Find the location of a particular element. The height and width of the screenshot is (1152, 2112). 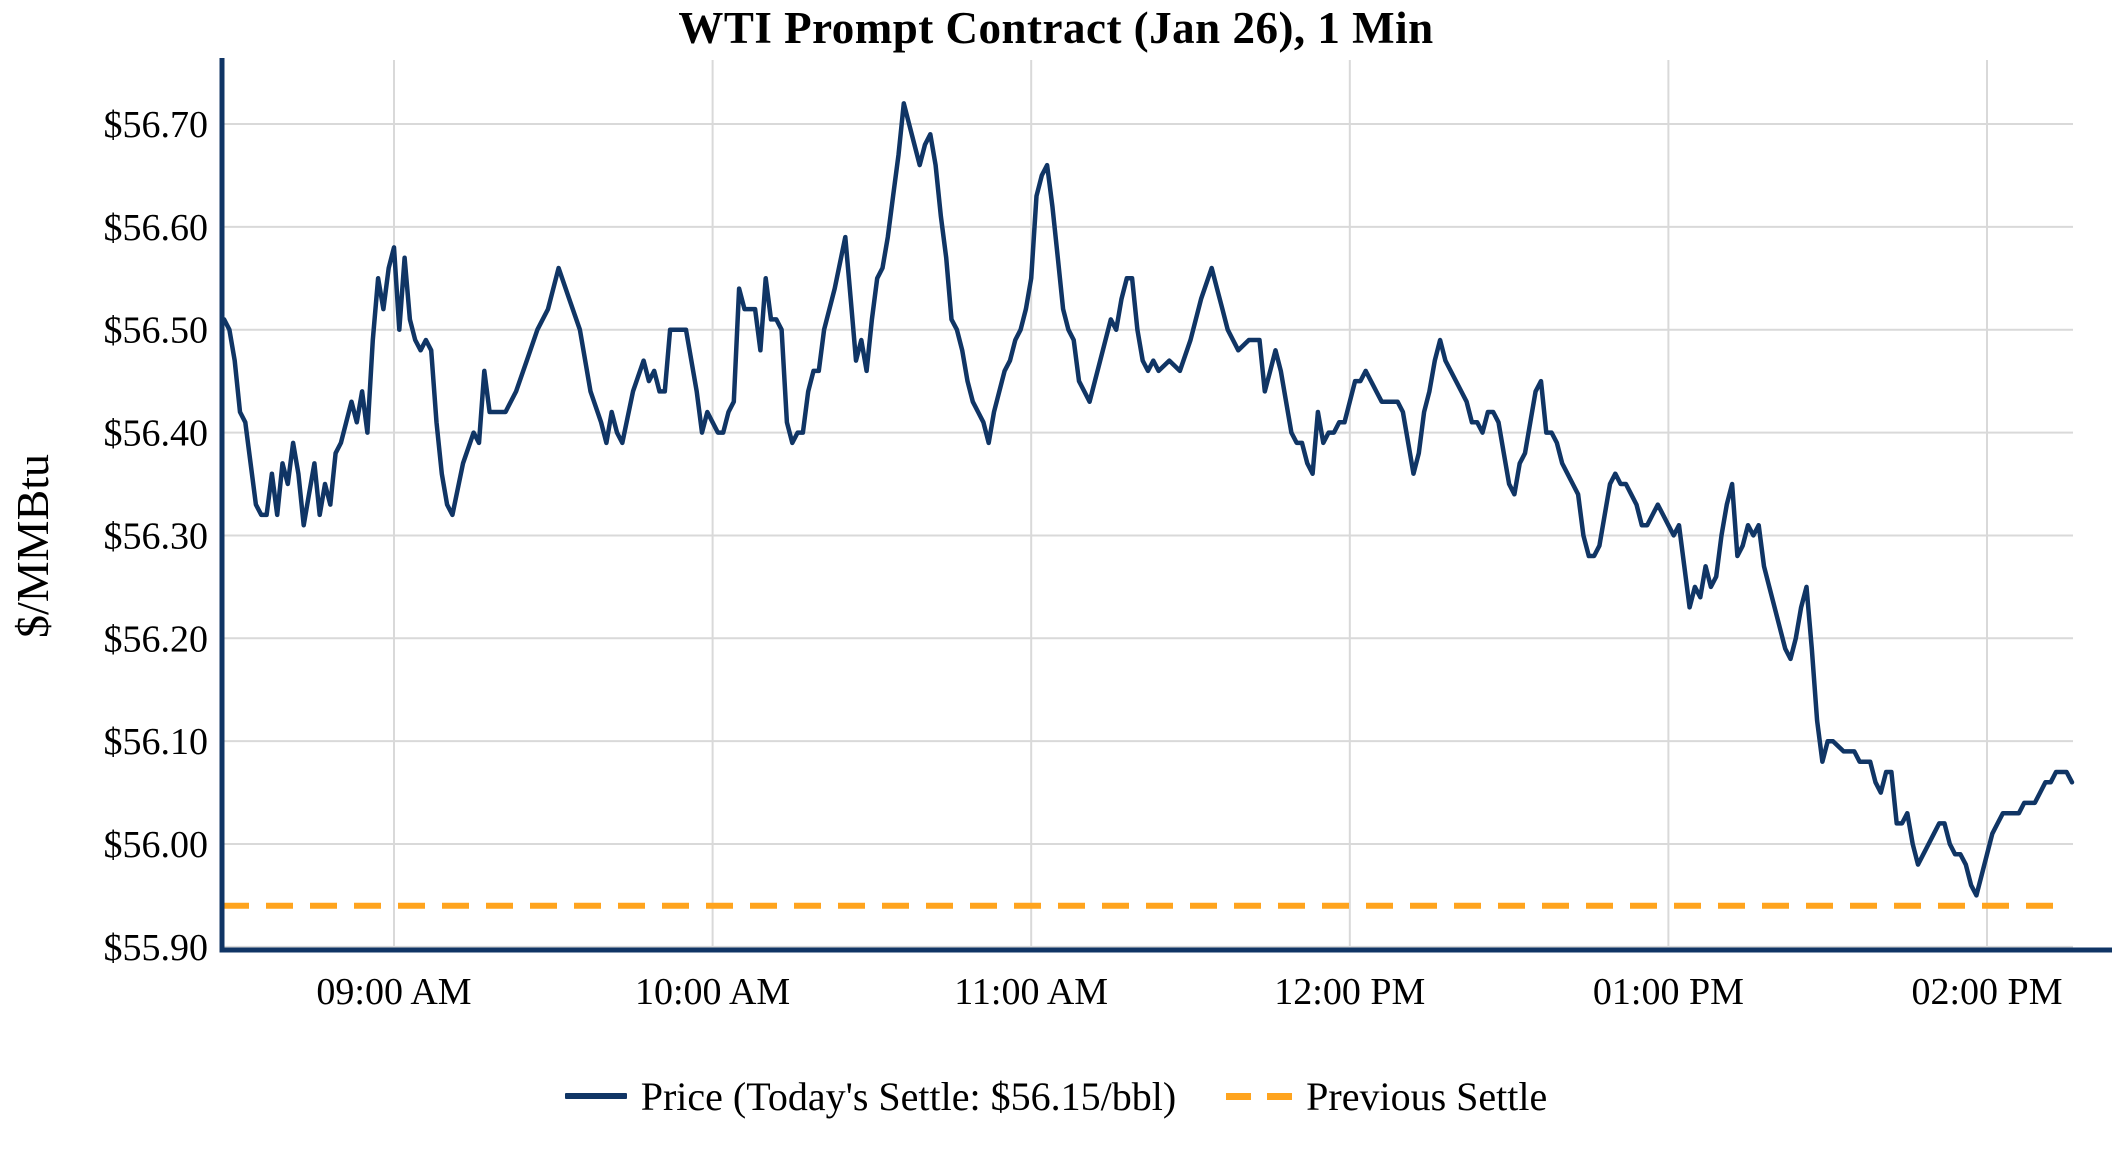

x-tick-label: 10:00 AM is located at coordinates (712, 992).